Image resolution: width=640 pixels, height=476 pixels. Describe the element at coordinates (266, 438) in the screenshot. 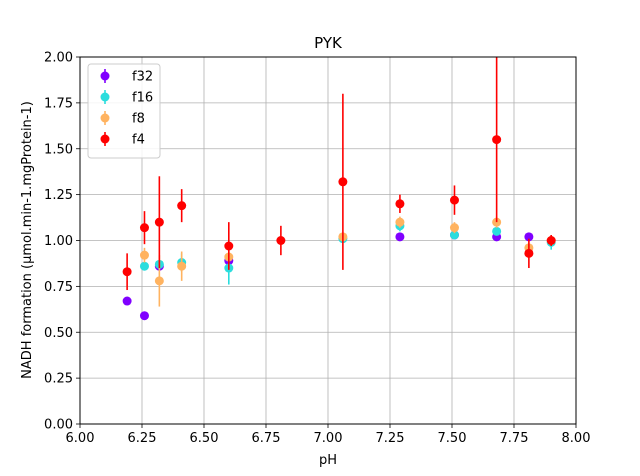

I see `x-tick-label: 6.75` at that location.